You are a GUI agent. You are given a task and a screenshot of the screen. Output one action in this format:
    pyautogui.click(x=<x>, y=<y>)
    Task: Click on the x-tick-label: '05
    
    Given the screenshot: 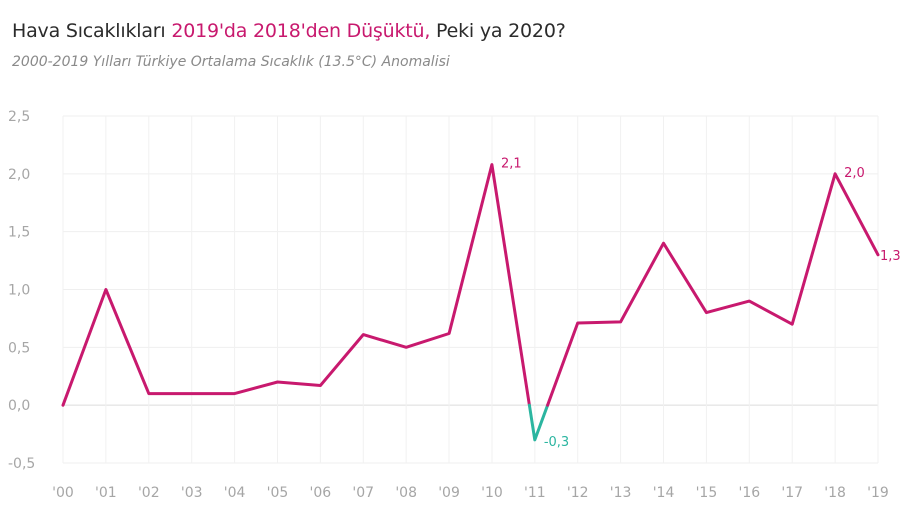 What is the action you would take?
    pyautogui.click(x=278, y=493)
    